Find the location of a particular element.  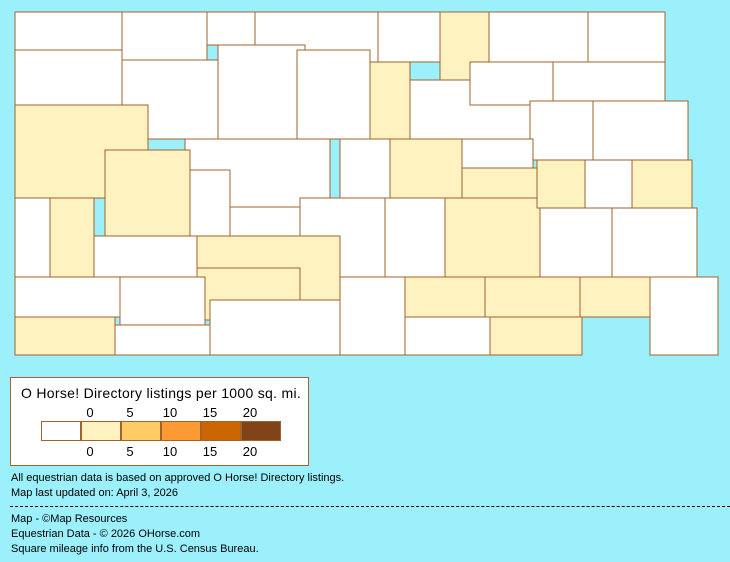

last-updated-note: Map last updated on: April 3, 2026 is located at coordinates (94, 493).